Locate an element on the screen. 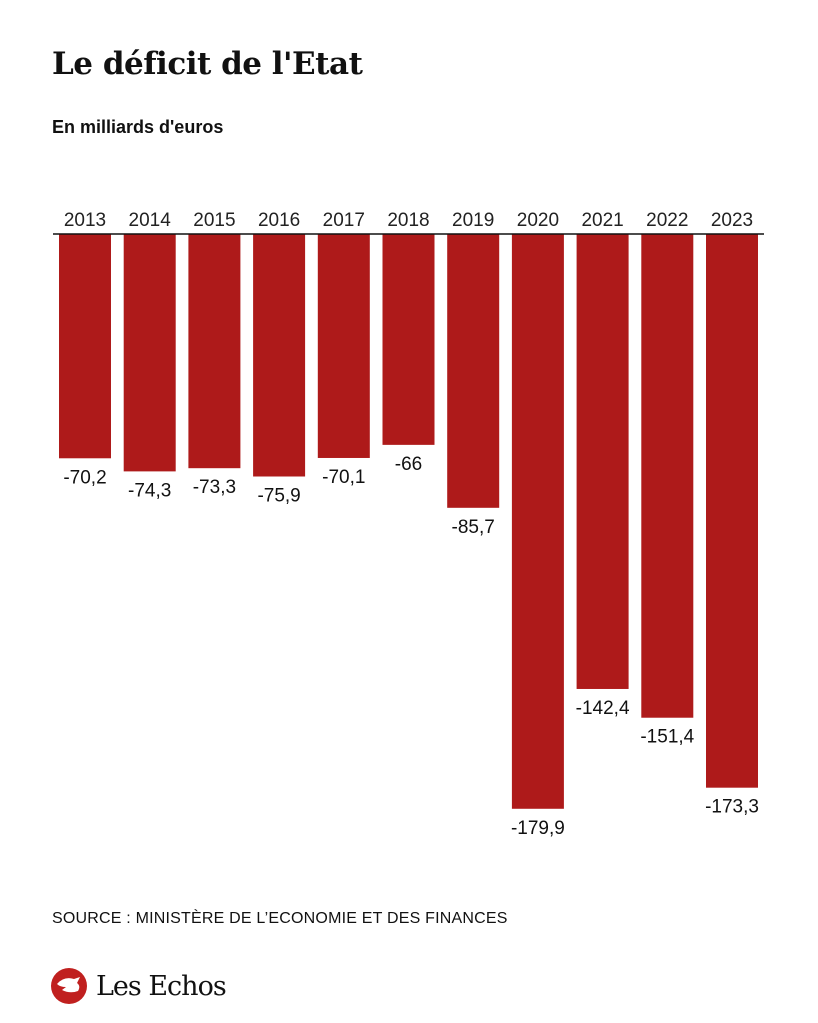 The image size is (818, 1023). bar-2018 is located at coordinates (408, 339).